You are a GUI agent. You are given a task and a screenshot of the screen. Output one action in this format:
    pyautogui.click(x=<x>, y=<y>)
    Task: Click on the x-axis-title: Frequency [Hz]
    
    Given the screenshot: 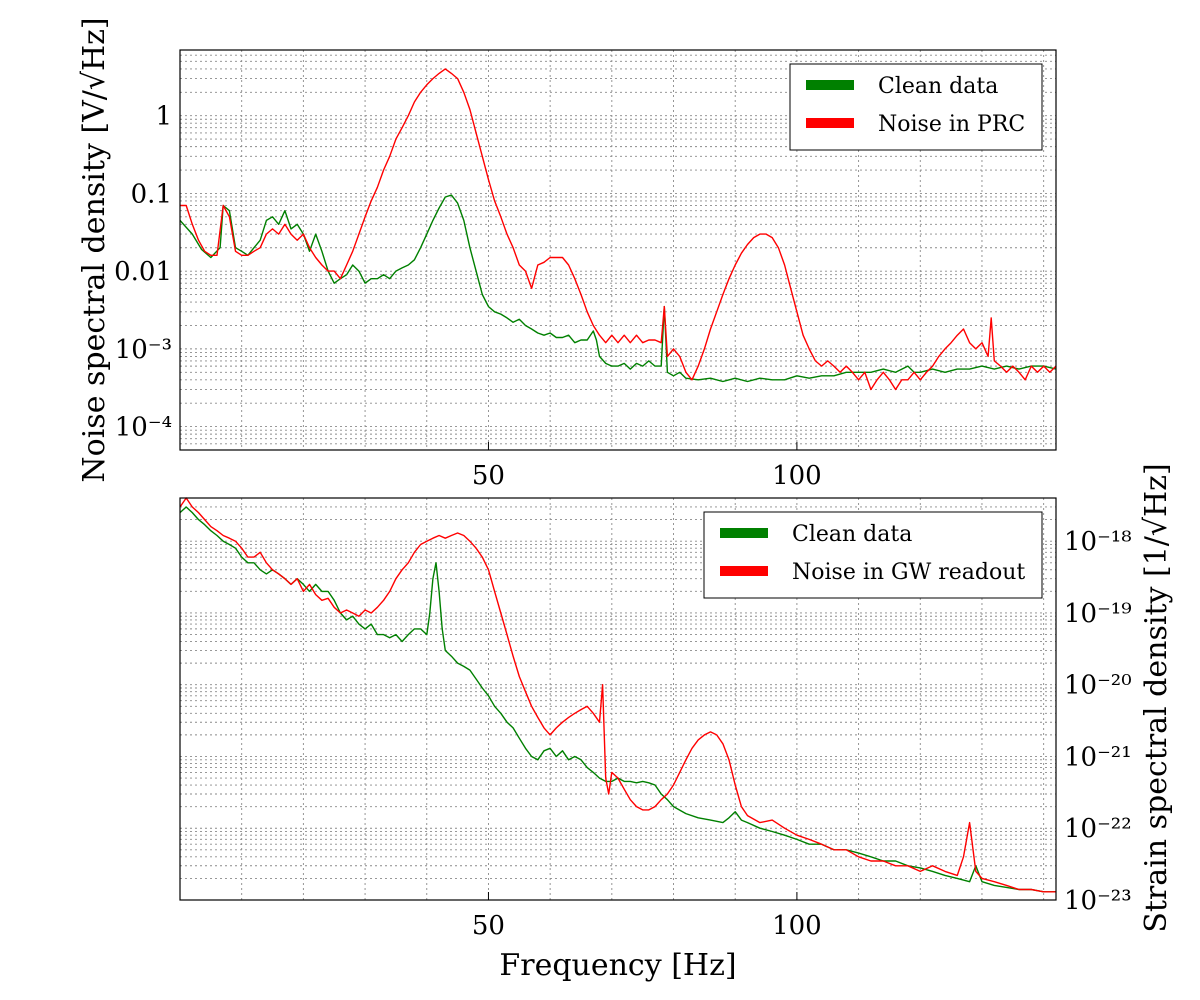 What is the action you would take?
    pyautogui.click(x=617, y=965)
    